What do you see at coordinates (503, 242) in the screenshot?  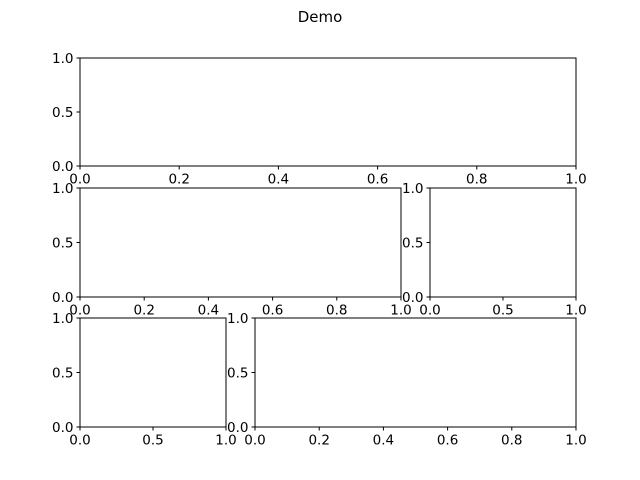 I see `subplot-3-frame` at bounding box center [503, 242].